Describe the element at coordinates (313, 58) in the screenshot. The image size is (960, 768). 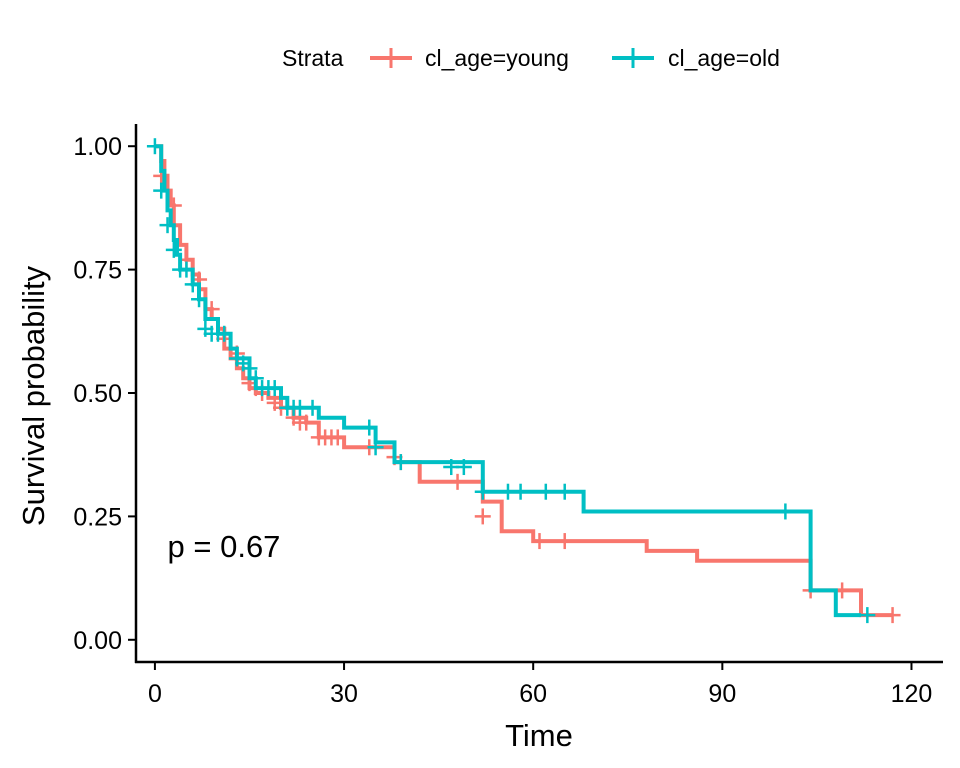
I see `legend-title: Strata` at that location.